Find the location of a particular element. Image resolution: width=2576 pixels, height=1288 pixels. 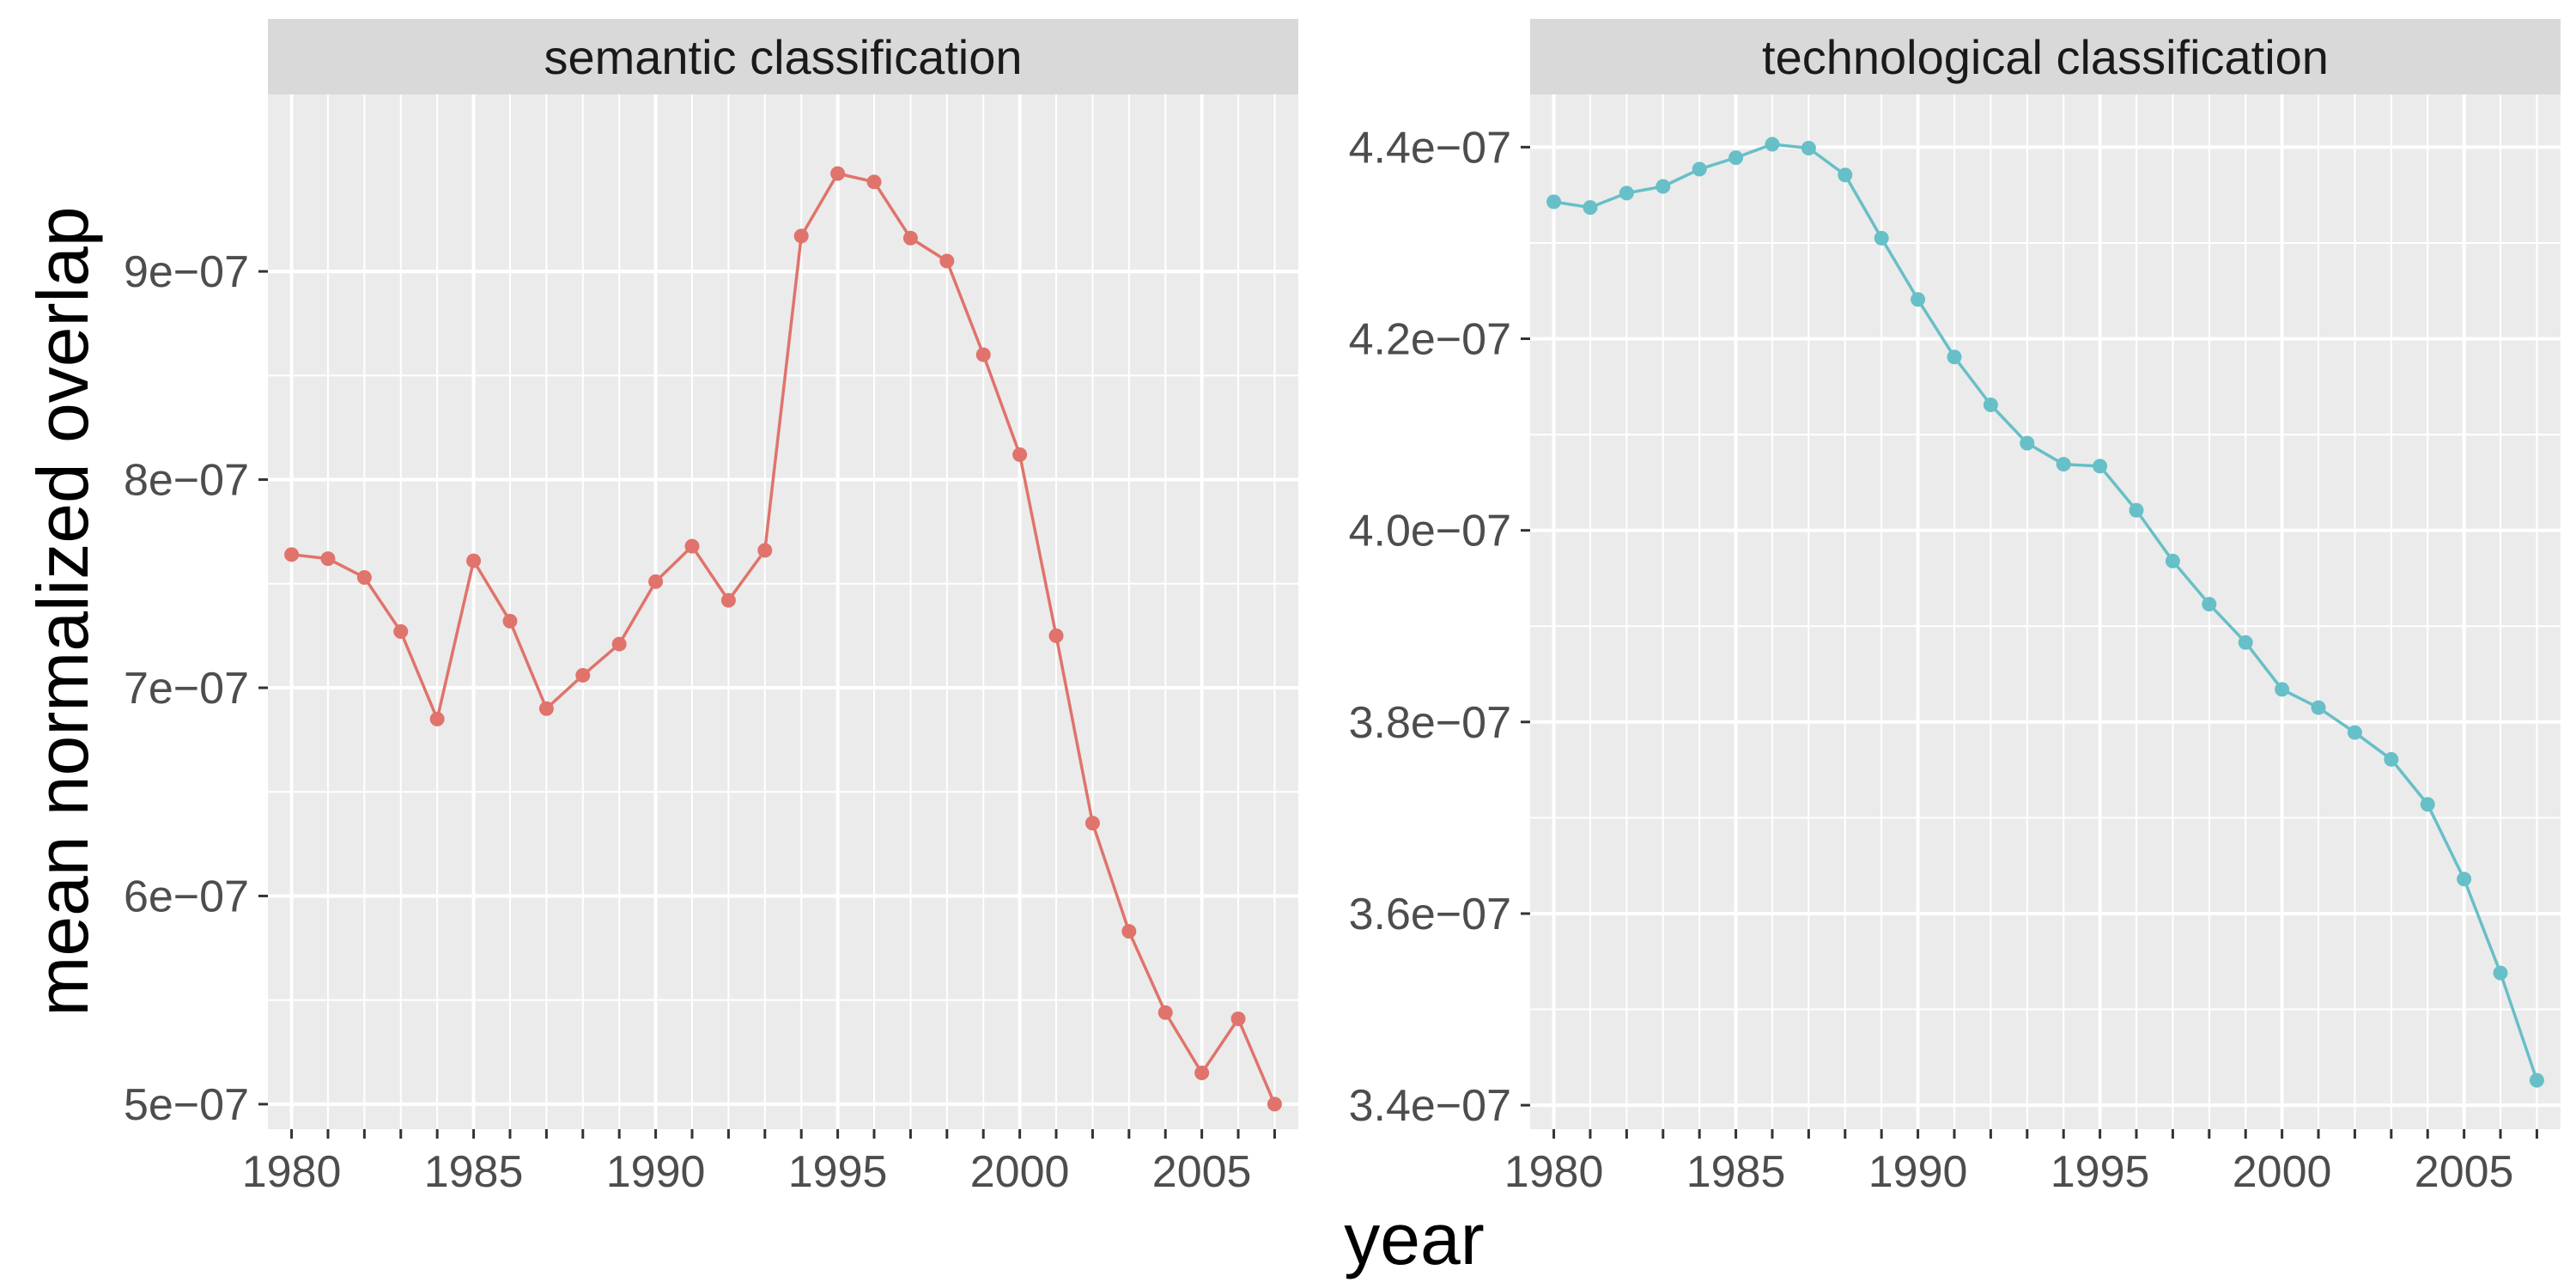

y-tick-label: 9e−07 is located at coordinates (186, 272).